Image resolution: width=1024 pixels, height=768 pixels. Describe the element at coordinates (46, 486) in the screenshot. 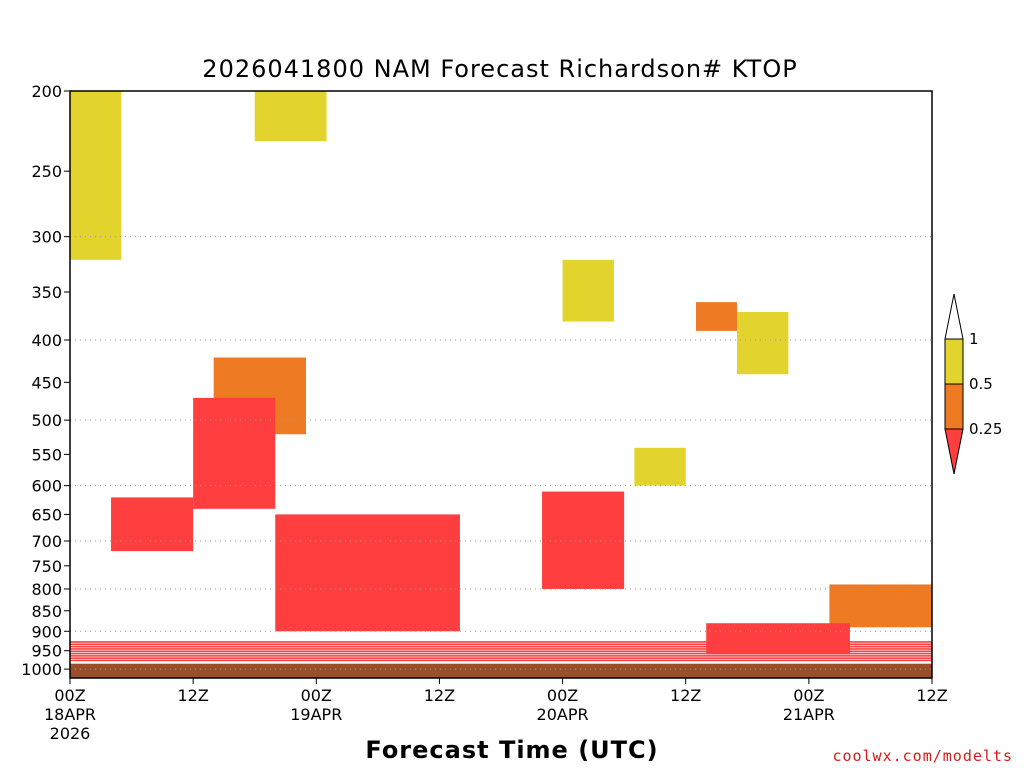

I see `y-tick-label: 600` at that location.